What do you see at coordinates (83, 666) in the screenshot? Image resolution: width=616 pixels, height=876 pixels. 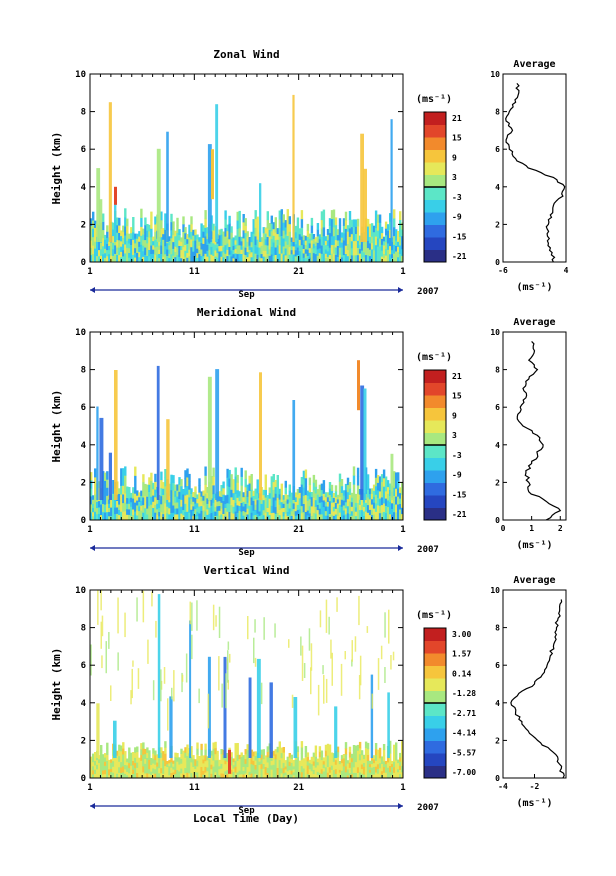 I see `y-tick-label: 6` at bounding box center [83, 666].